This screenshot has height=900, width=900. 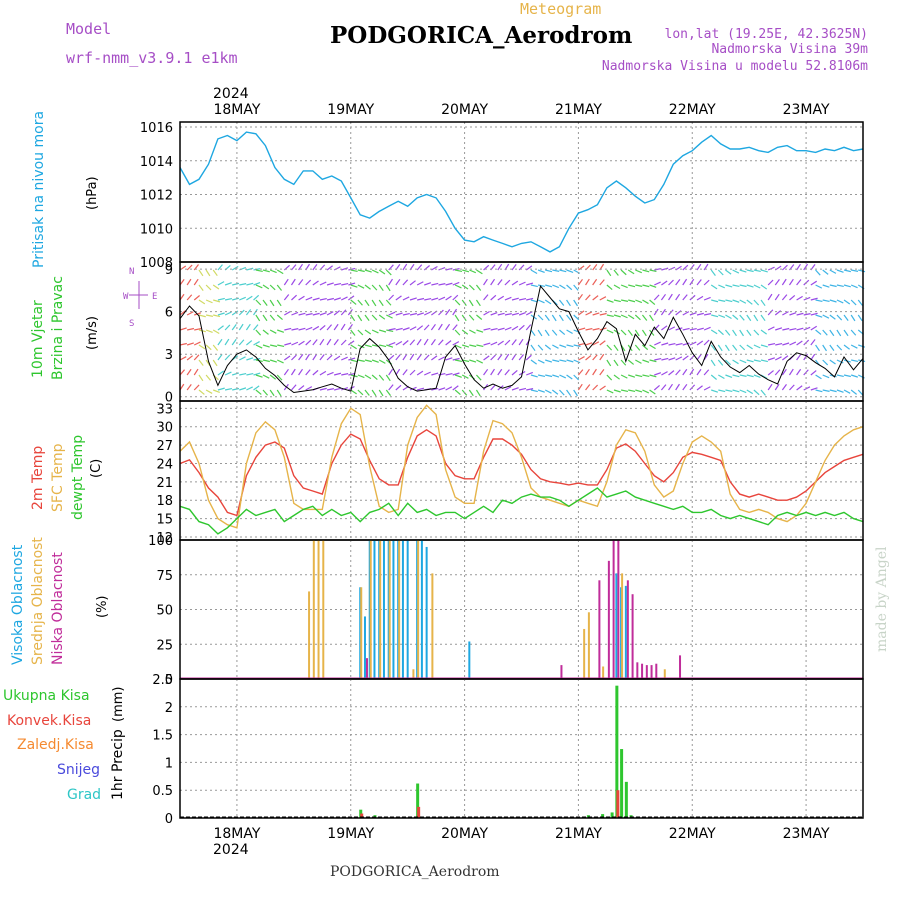 I want to click on legend-total-rain: Ukupna Kisa, so click(x=46, y=696).